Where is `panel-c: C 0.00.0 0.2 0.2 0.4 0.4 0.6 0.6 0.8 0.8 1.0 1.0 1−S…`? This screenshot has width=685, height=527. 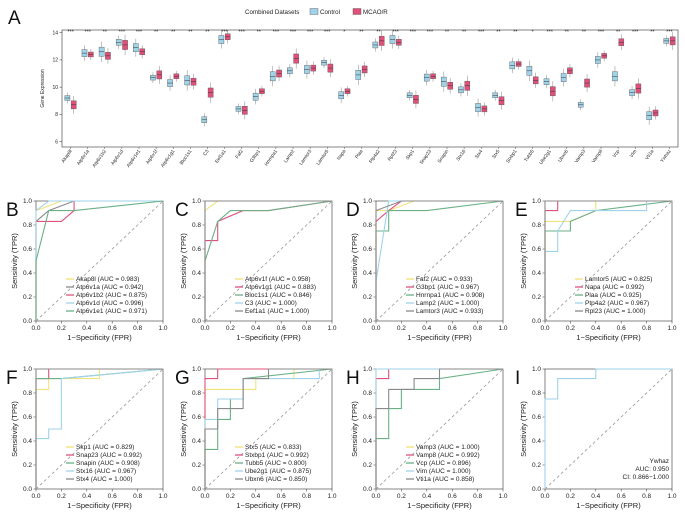
panel-c: C 0.00.0 0.2 0.2 0.4 0.4 0.6 0.6 0.8 0.8 1.0 1.0 1−S… is located at coordinates (256, 270).